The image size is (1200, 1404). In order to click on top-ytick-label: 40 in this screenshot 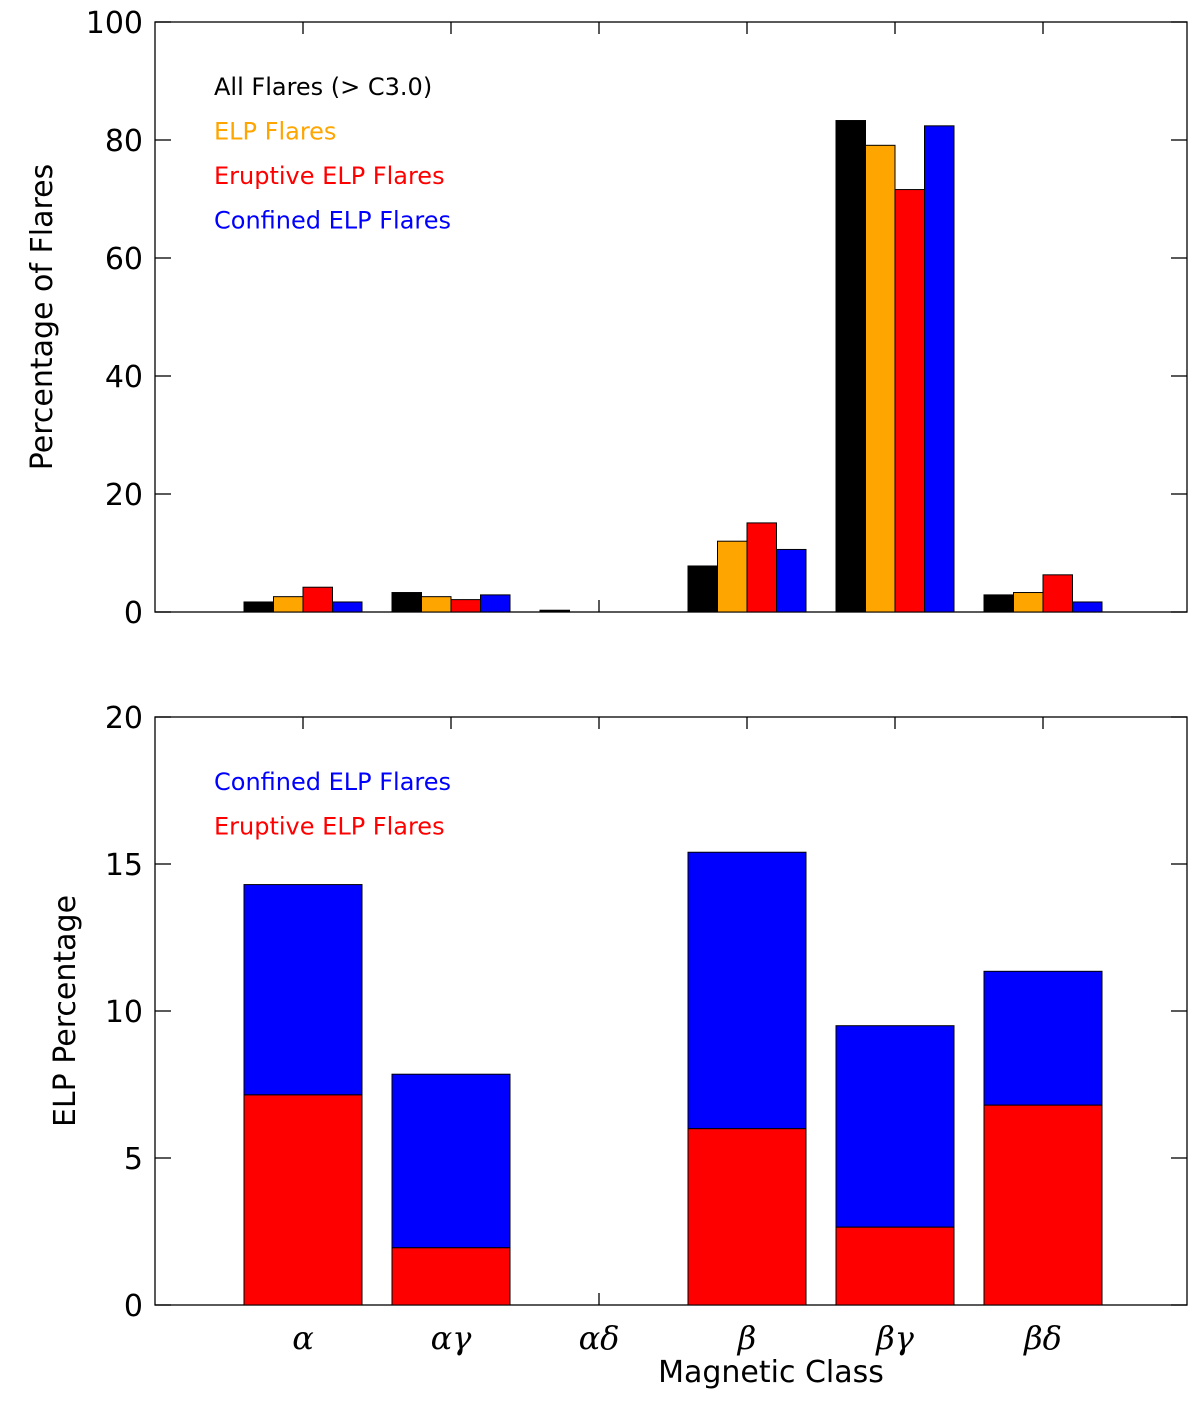, I will do `click(124, 377)`.